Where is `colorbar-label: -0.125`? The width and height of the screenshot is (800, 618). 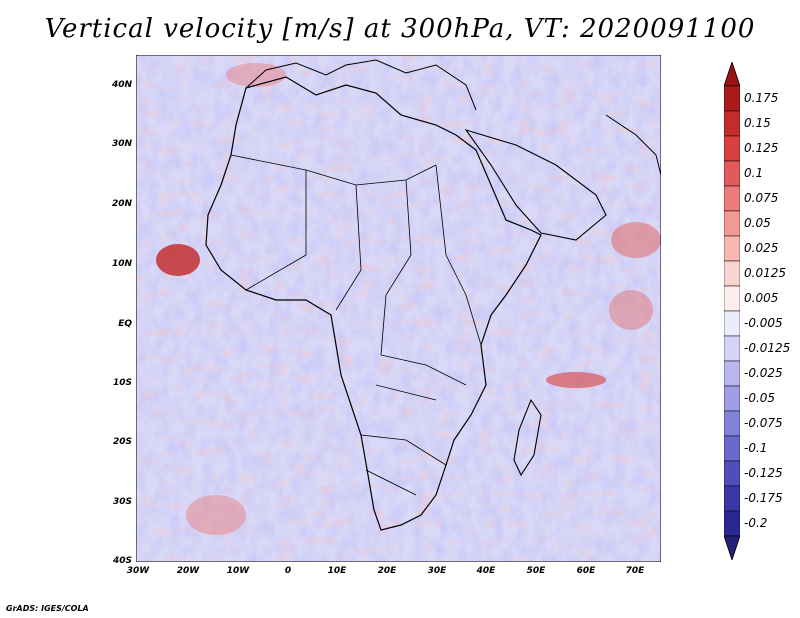
colorbar-label: -0.125 is located at coordinates (763, 472).